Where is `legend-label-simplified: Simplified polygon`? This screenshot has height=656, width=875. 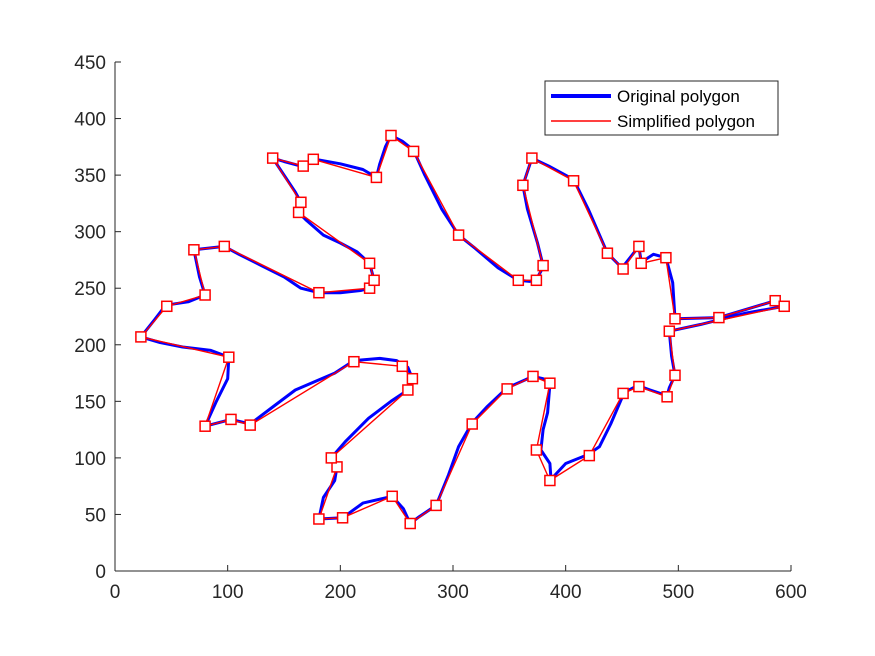 legend-label-simplified: Simplified polygon is located at coordinates (686, 121).